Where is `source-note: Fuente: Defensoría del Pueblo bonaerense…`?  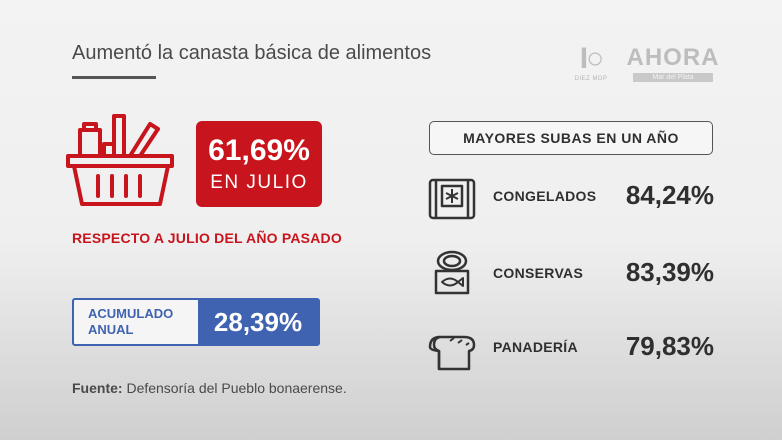
source-note: Fuente: Defensoría del Pueblo bonaerense… is located at coordinates (209, 388).